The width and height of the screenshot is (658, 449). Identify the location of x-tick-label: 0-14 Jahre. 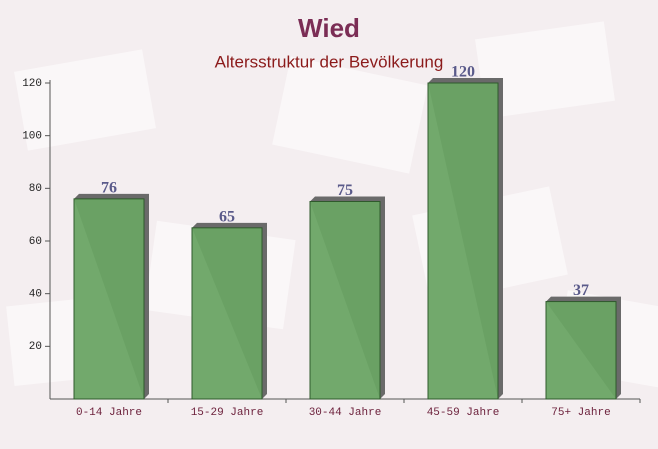
(109, 413).